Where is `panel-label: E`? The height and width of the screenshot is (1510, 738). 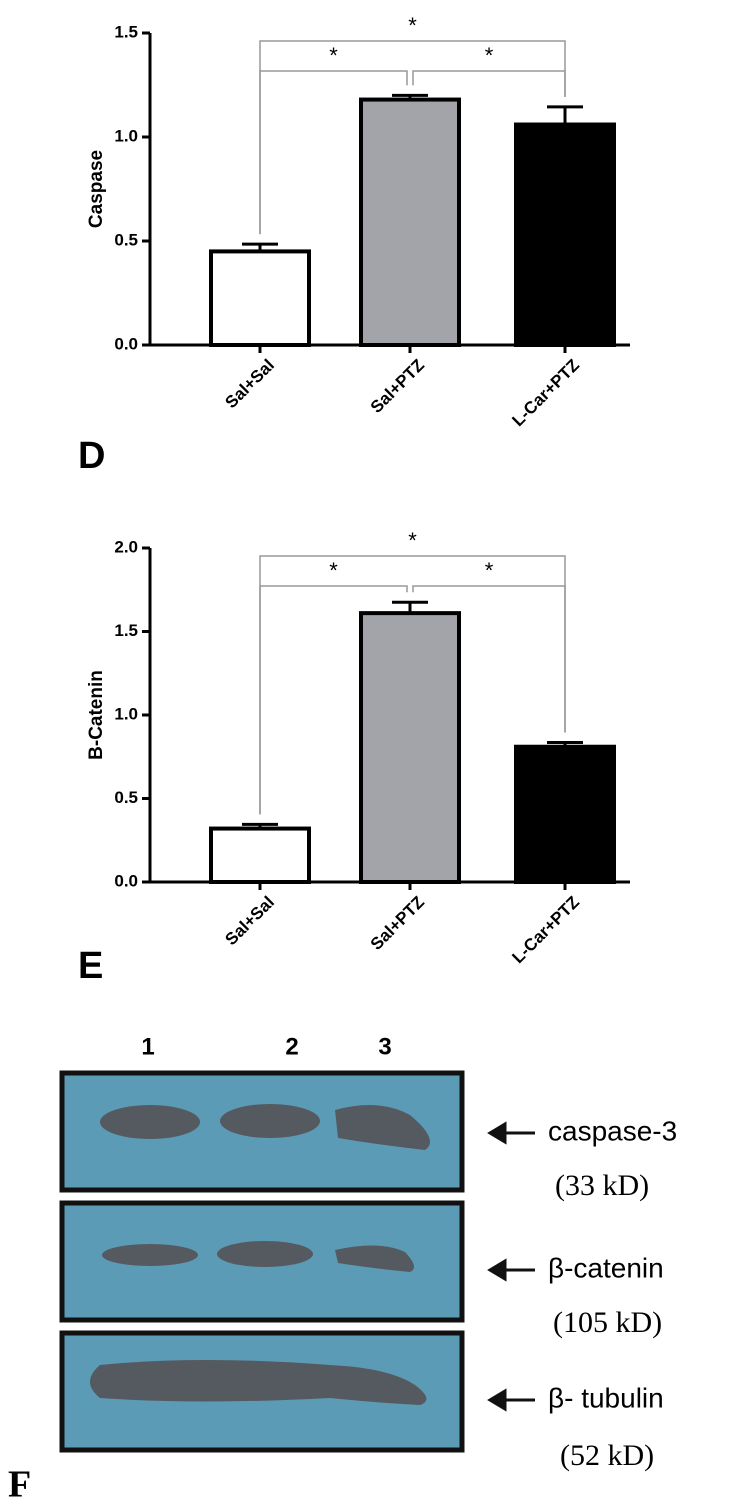 panel-label: E is located at coordinates (90, 966).